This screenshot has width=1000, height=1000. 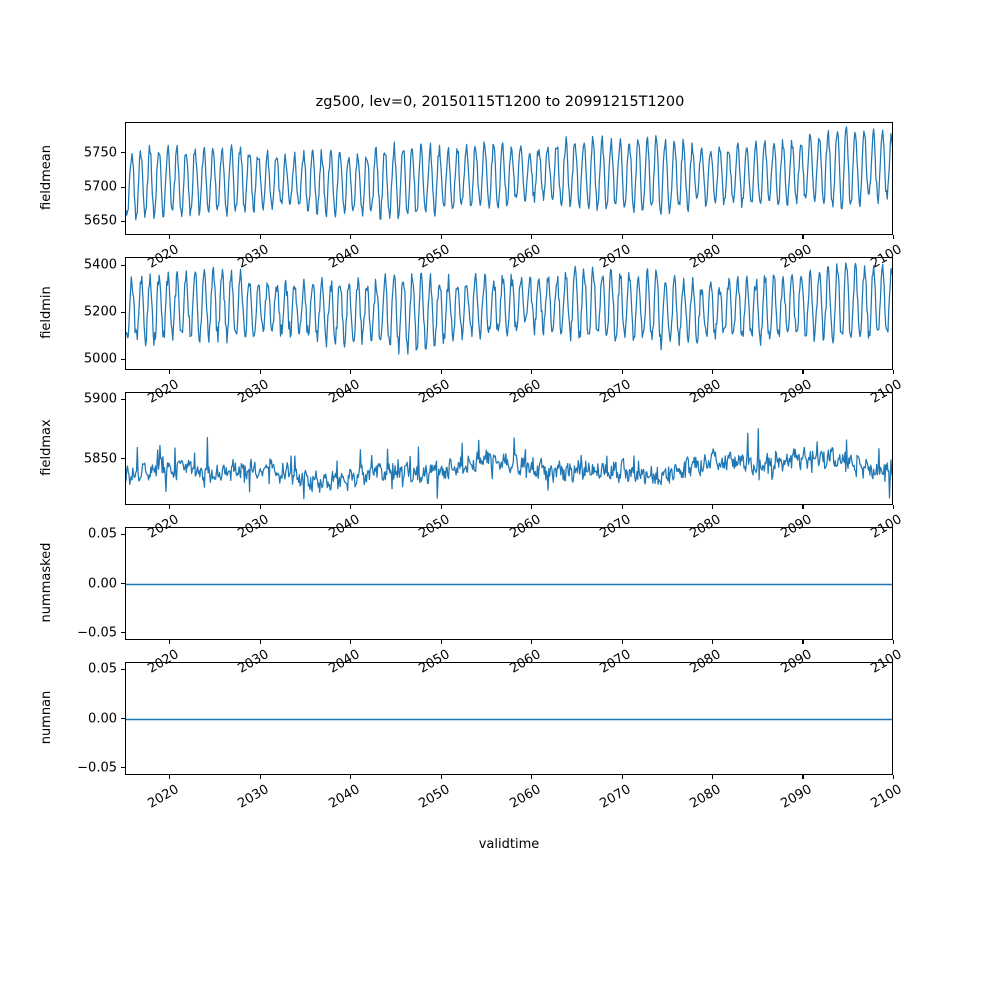 I want to click on y-tick-label-fieldmax-1: 5900, so click(x=100, y=399).